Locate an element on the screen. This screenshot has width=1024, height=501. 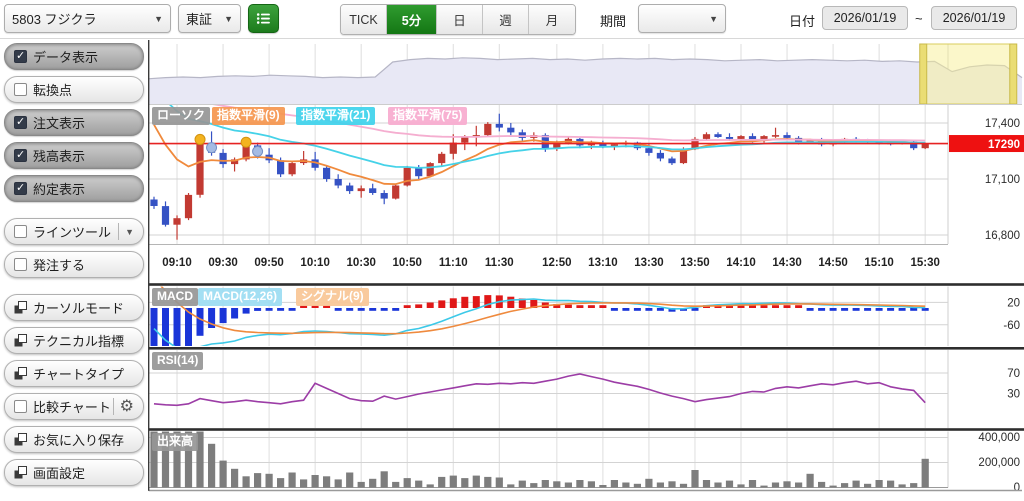
gear-icon: ⚙ is located at coordinates (126, 406).